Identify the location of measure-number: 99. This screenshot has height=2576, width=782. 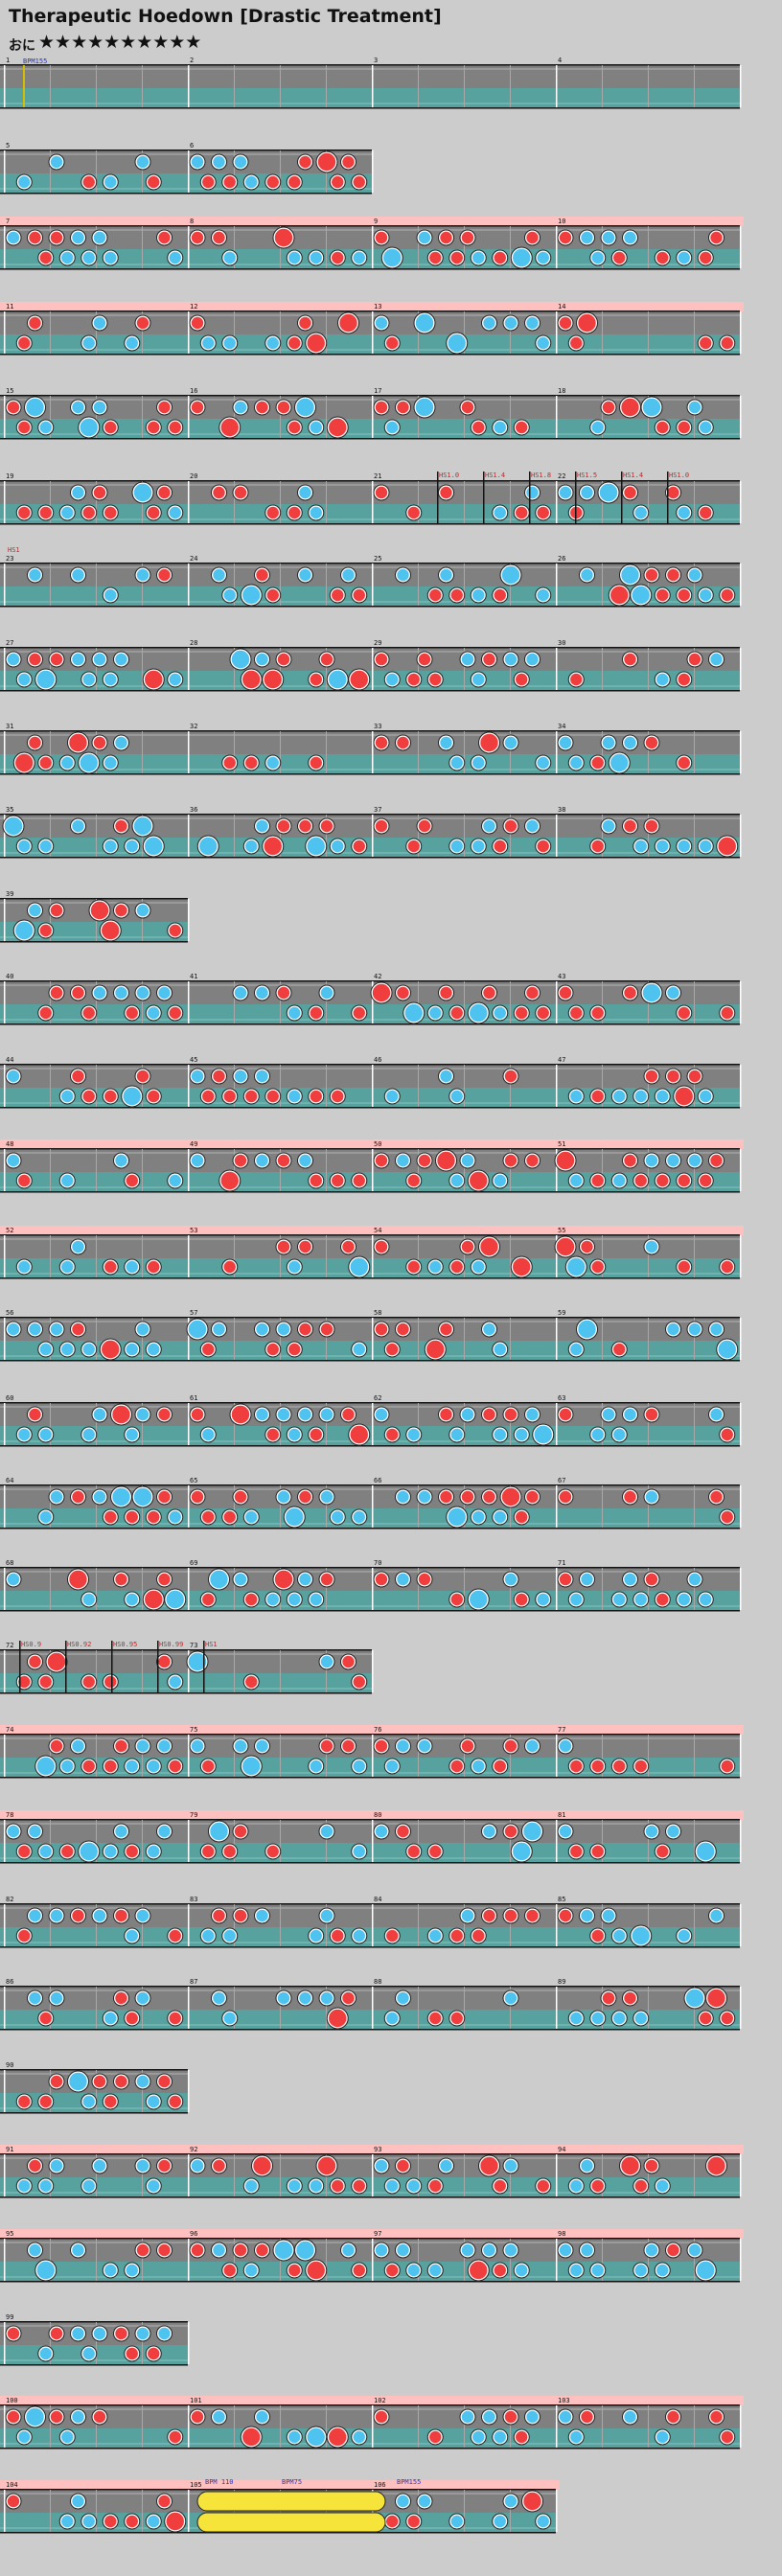
(9, 2317).